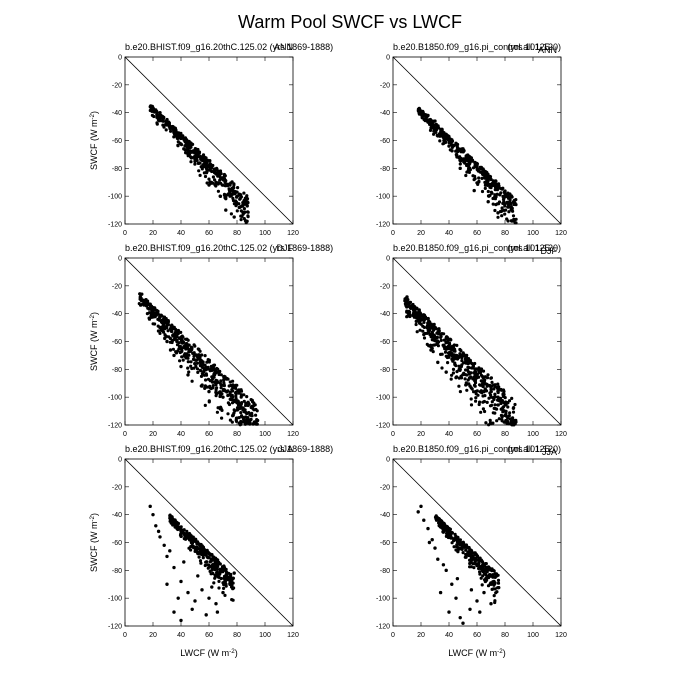 The width and height of the screenshot is (700, 700). Describe the element at coordinates (293, 635) in the screenshot. I see `x-tick-label: 120` at that location.